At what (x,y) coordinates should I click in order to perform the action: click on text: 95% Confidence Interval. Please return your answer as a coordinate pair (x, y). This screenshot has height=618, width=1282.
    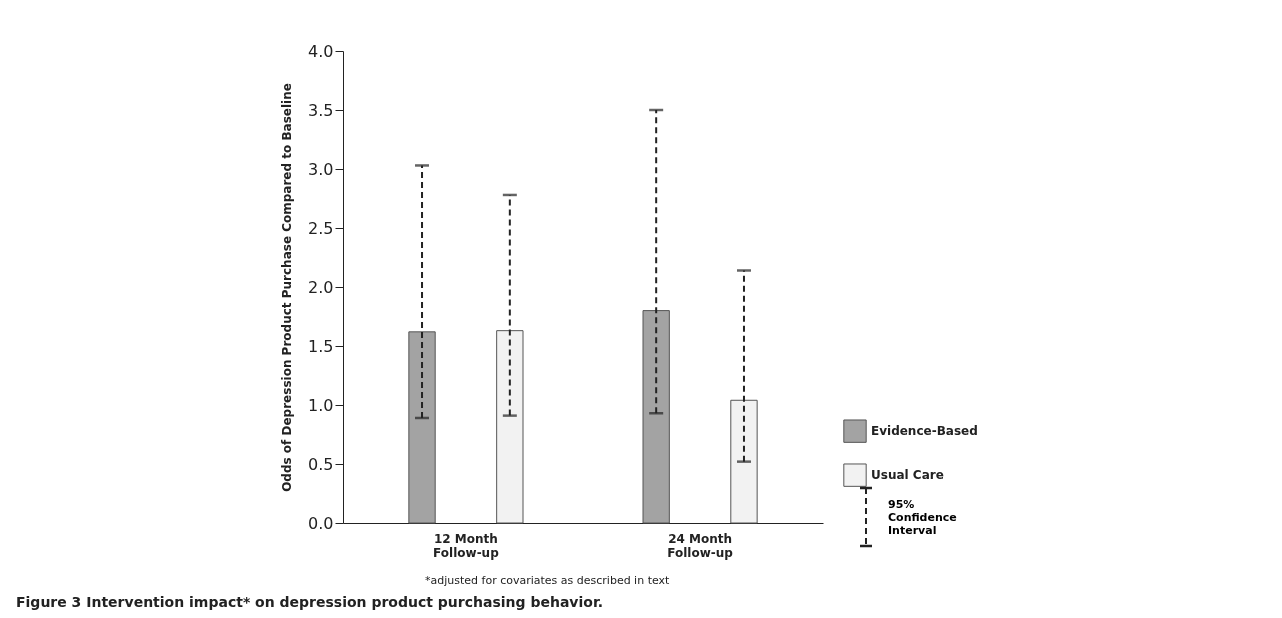
    Looking at the image, I should click on (923, 517).